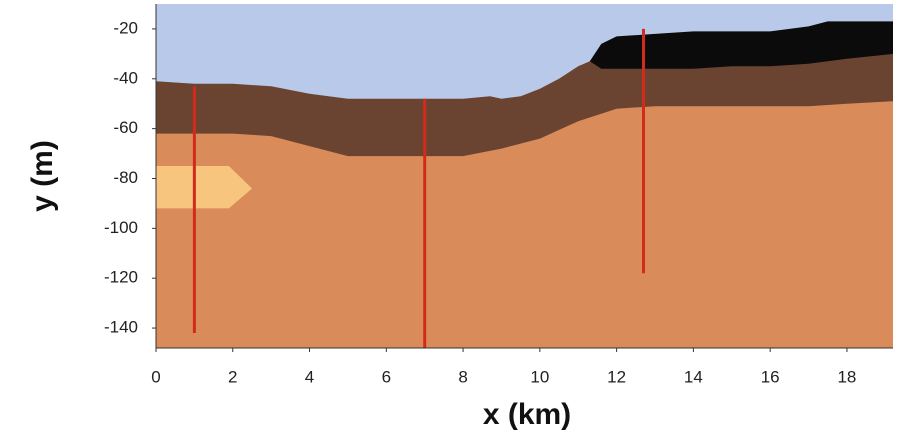 Image resolution: width=902 pixels, height=445 pixels. What do you see at coordinates (125, 27) in the screenshot?
I see `y-tick-label: -20` at bounding box center [125, 27].